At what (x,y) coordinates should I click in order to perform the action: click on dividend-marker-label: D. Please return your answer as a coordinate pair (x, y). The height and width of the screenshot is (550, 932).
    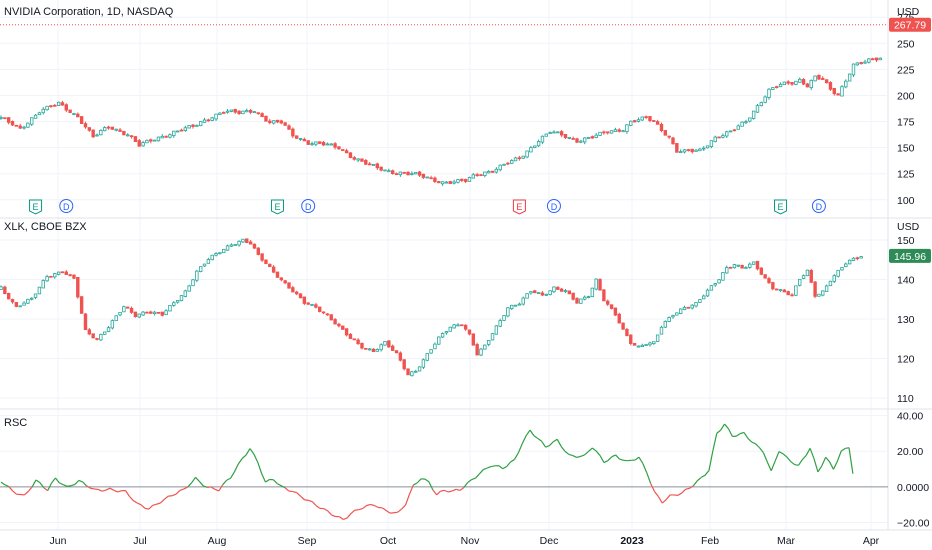
    Looking at the image, I should click on (308, 207).